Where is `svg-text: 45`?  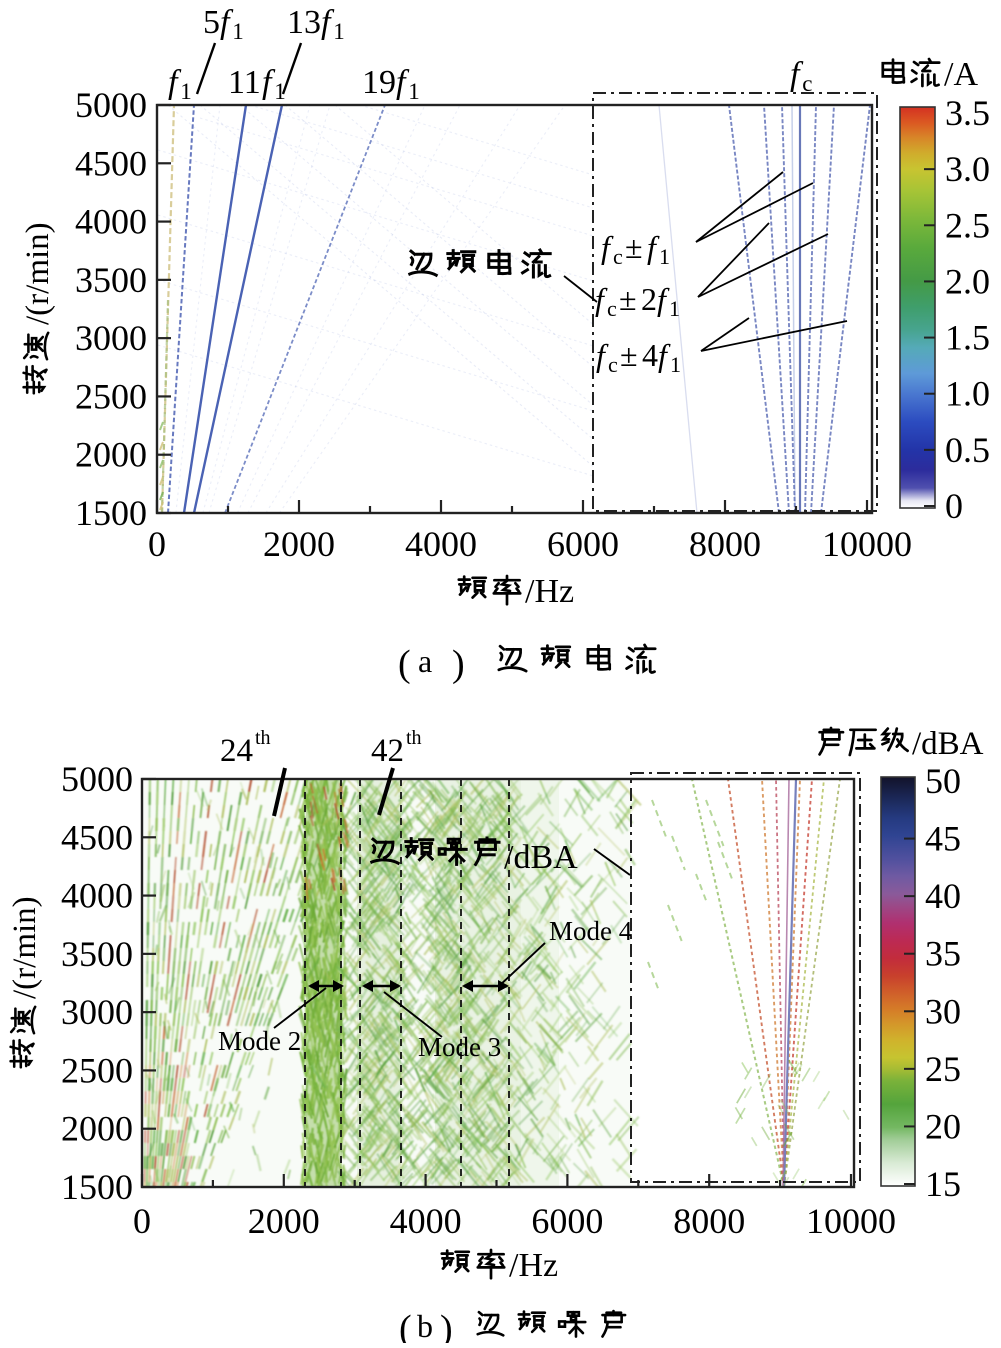
svg-text: 45 is located at coordinates (943, 839).